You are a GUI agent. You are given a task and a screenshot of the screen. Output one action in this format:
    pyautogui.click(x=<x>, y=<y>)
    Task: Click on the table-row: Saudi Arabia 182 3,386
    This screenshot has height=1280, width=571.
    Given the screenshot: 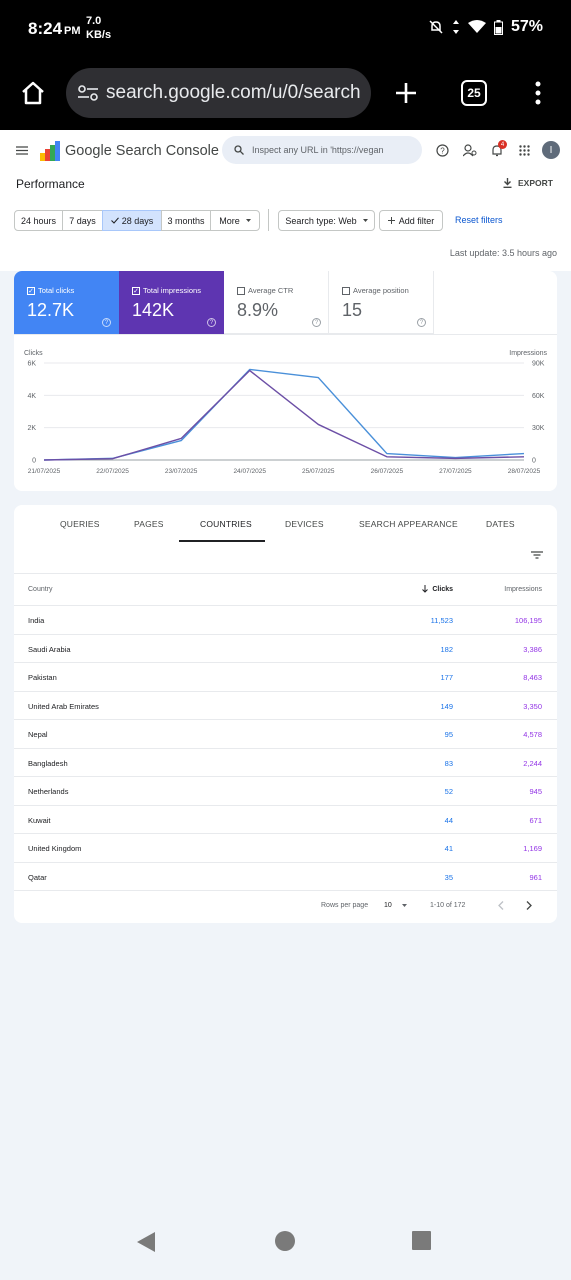 What is the action you would take?
    pyautogui.click(x=285, y=648)
    